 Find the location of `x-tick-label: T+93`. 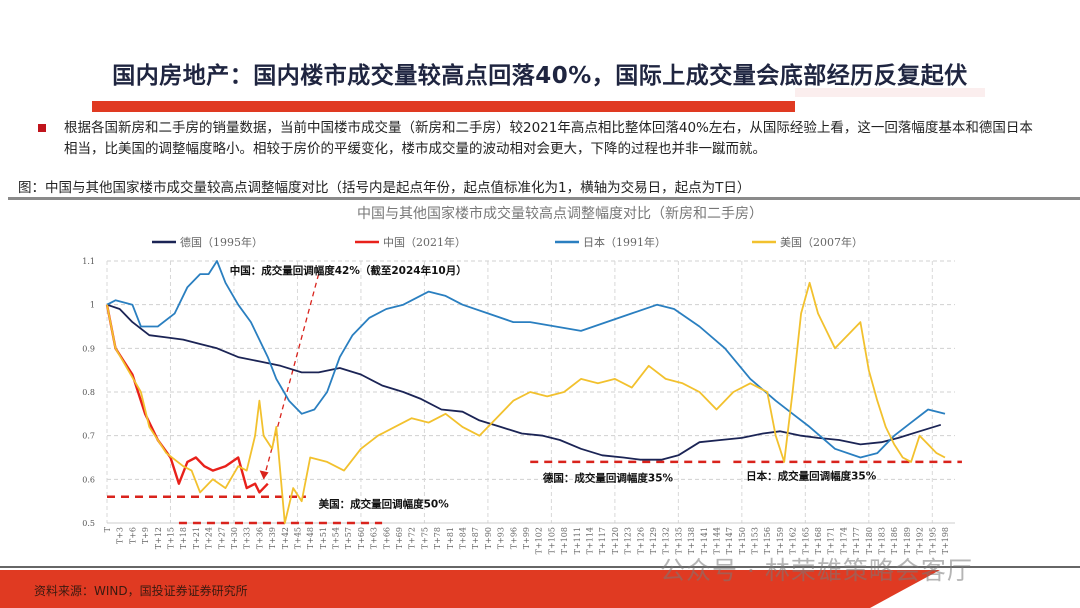

x-tick-label: T+93 is located at coordinates (501, 538).